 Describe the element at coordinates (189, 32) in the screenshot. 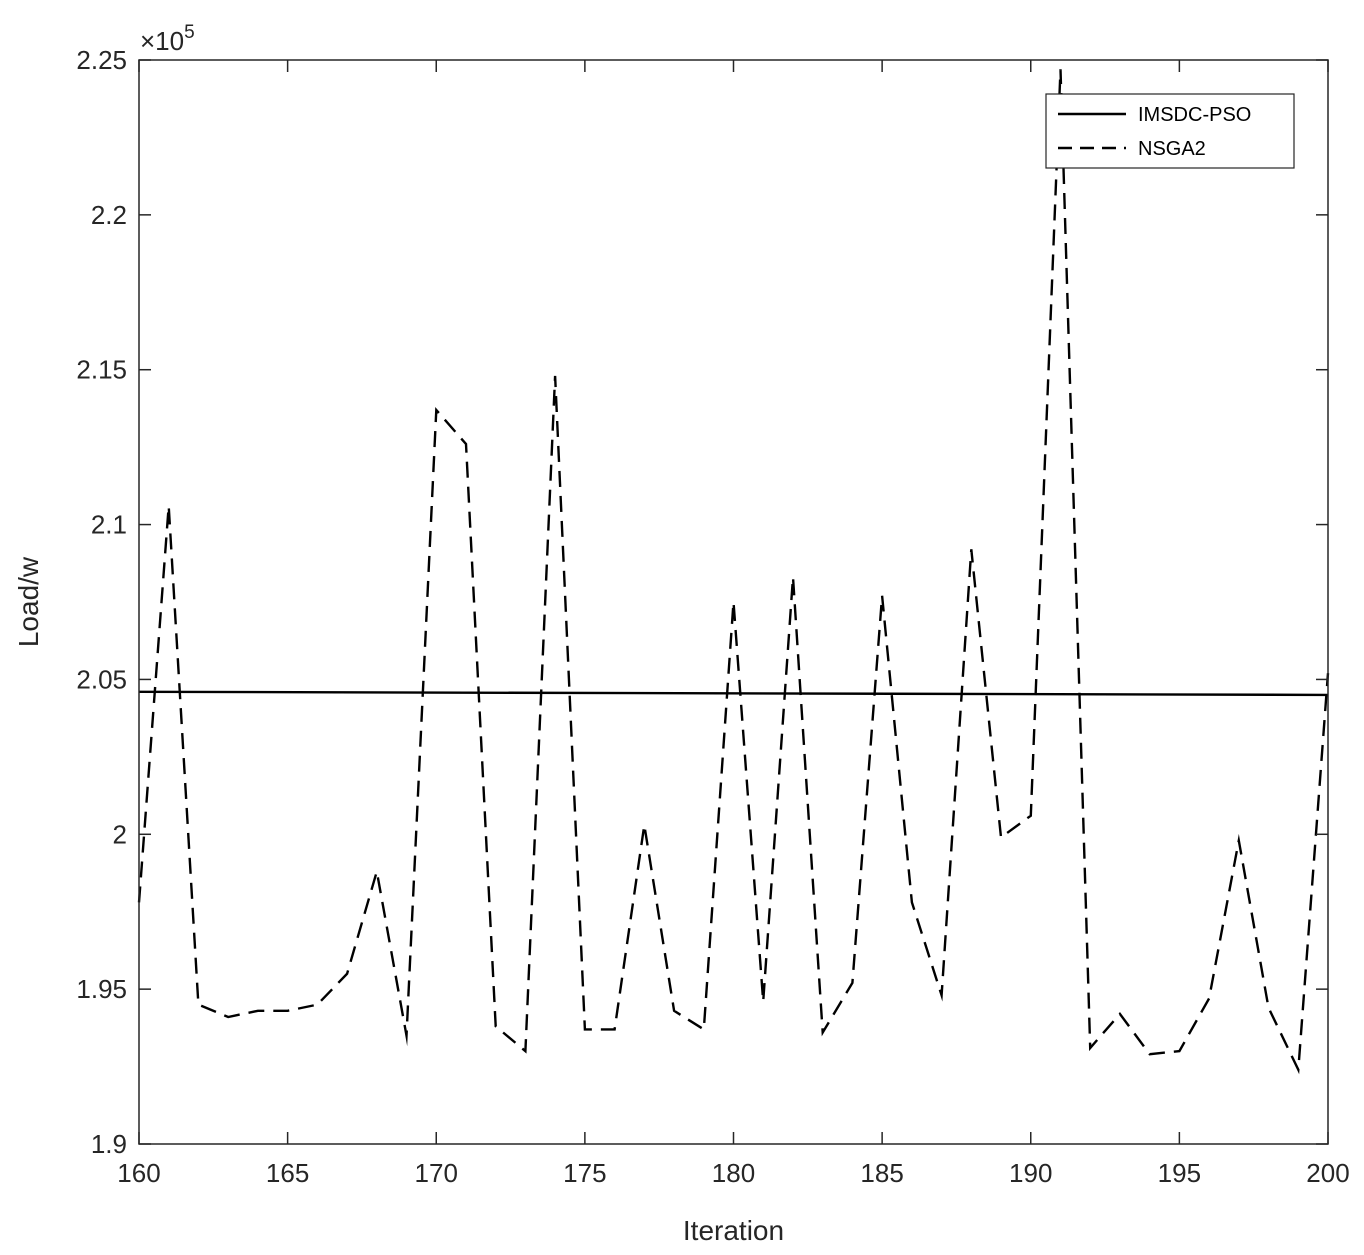

I see `y-axis-exponent-power: 5` at that location.